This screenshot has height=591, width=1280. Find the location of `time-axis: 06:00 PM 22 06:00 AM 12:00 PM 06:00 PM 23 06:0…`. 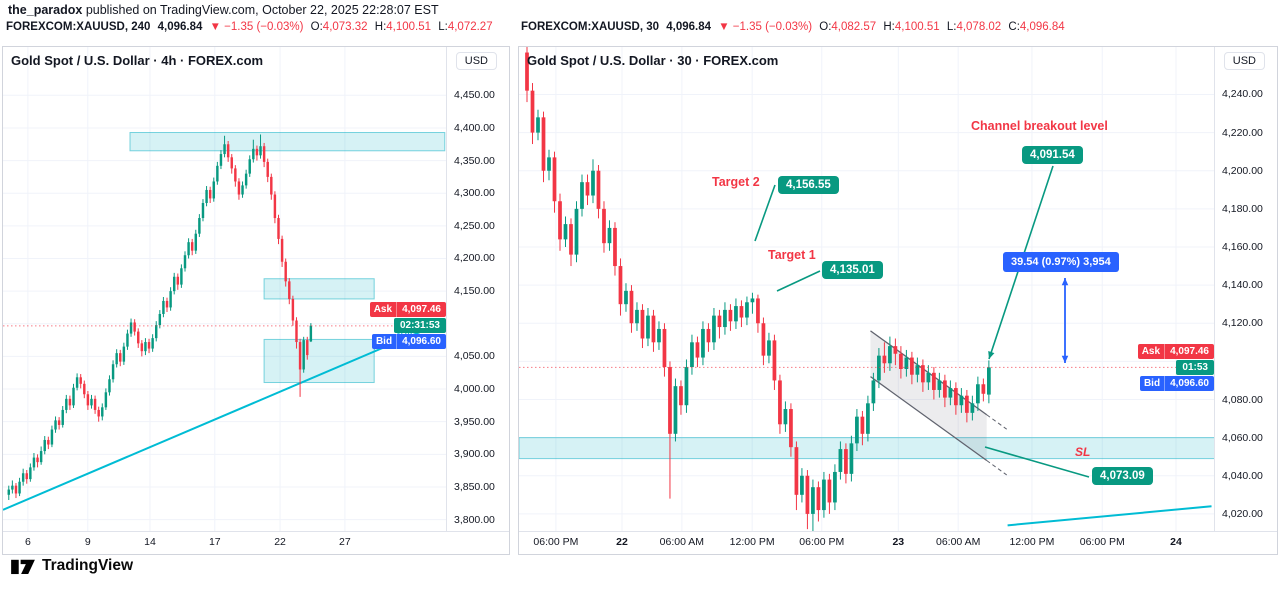

time-axis: 06:00 PM 22 06:00 AM 12:00 PM 06:00 PM 23 06:0… is located at coordinates (898, 542).